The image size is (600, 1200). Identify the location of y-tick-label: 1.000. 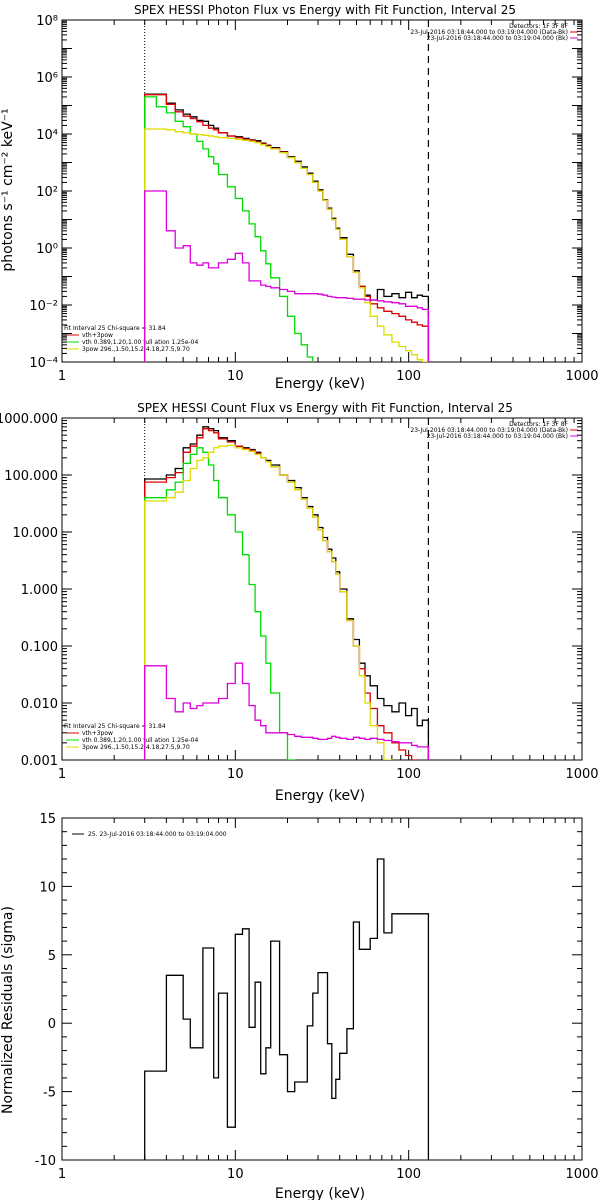
(39, 590).